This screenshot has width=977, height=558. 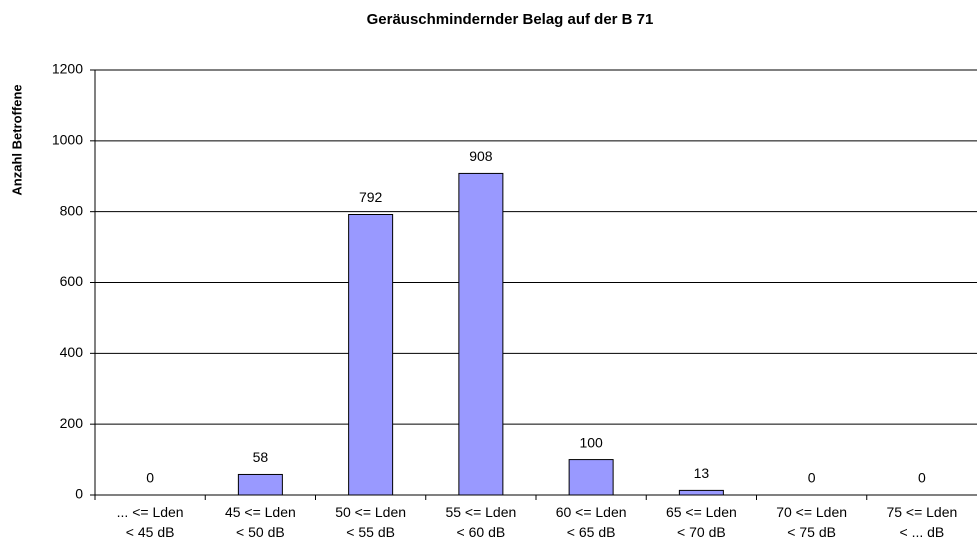 I want to click on x-tick-label: 45 <= Lden < 50 dB, so click(x=260, y=522).